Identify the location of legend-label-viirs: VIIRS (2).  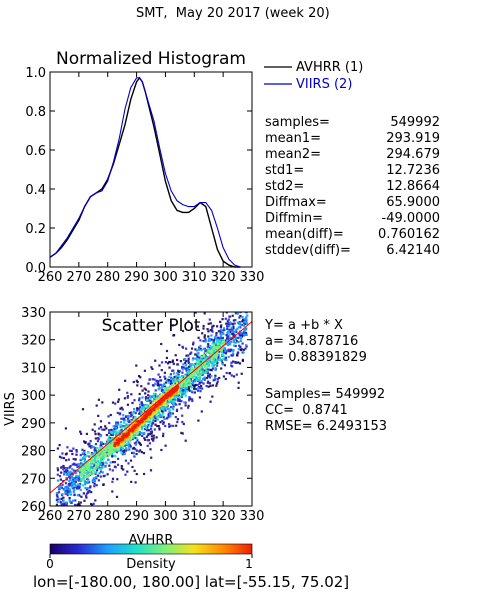
(324, 84).